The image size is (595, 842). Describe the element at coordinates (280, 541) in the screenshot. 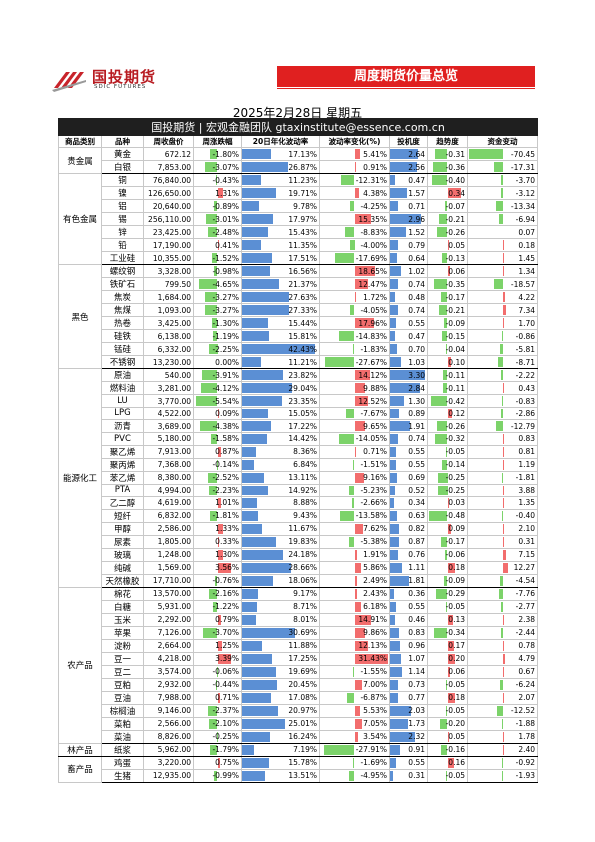

I see `volatility-cell: 19.83%` at that location.